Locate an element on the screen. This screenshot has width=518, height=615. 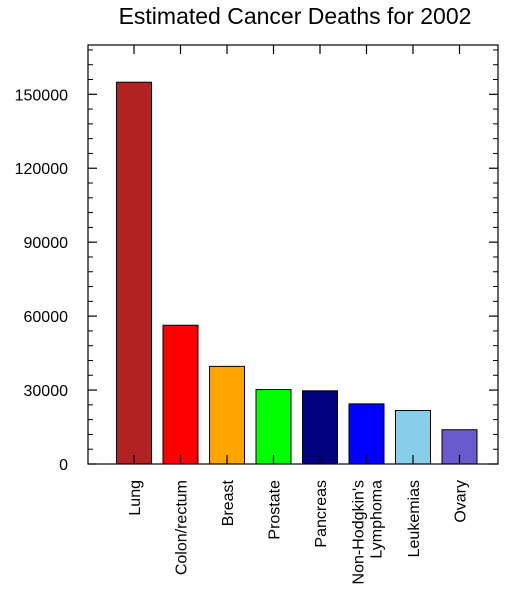
x-category-label: Ovary is located at coordinates (461, 501).